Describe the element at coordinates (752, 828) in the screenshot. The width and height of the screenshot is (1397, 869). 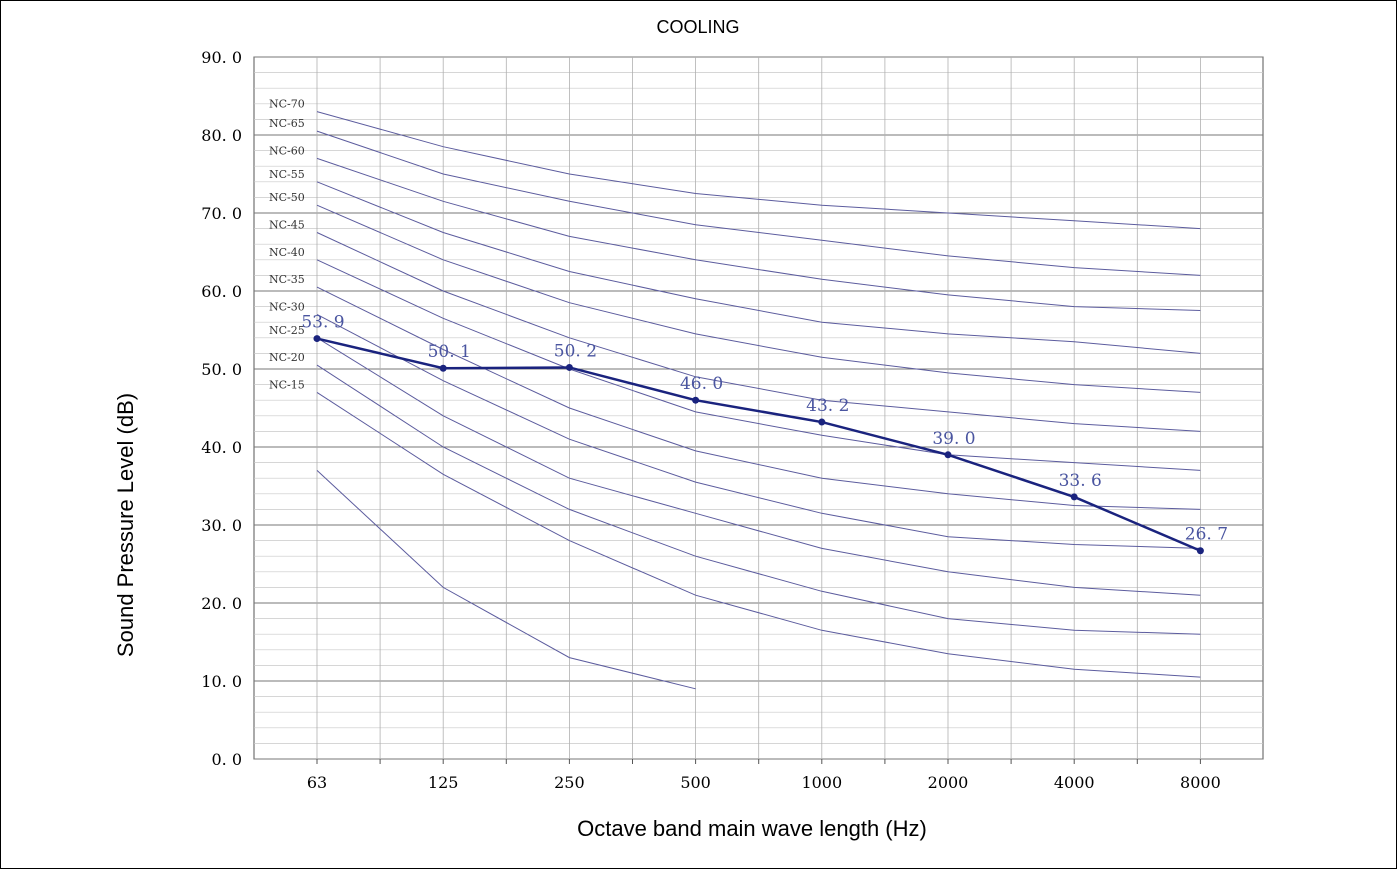
I see `x-axis-label: Octave band main wave length (Hz)` at that location.